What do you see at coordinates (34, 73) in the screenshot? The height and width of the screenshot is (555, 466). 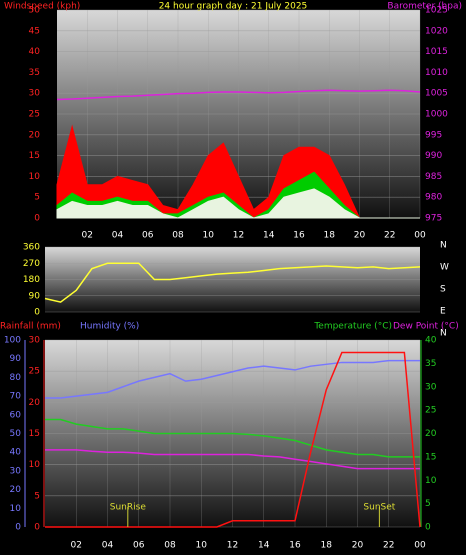 I see `y-tick-label: 35` at bounding box center [34, 73].